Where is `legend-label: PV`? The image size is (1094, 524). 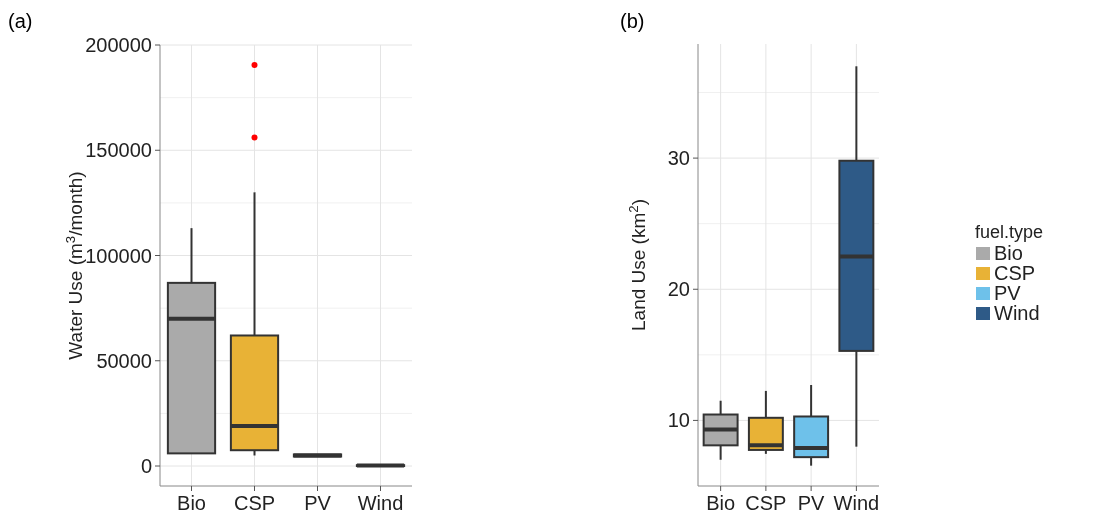
legend-label: PV is located at coordinates (1008, 293).